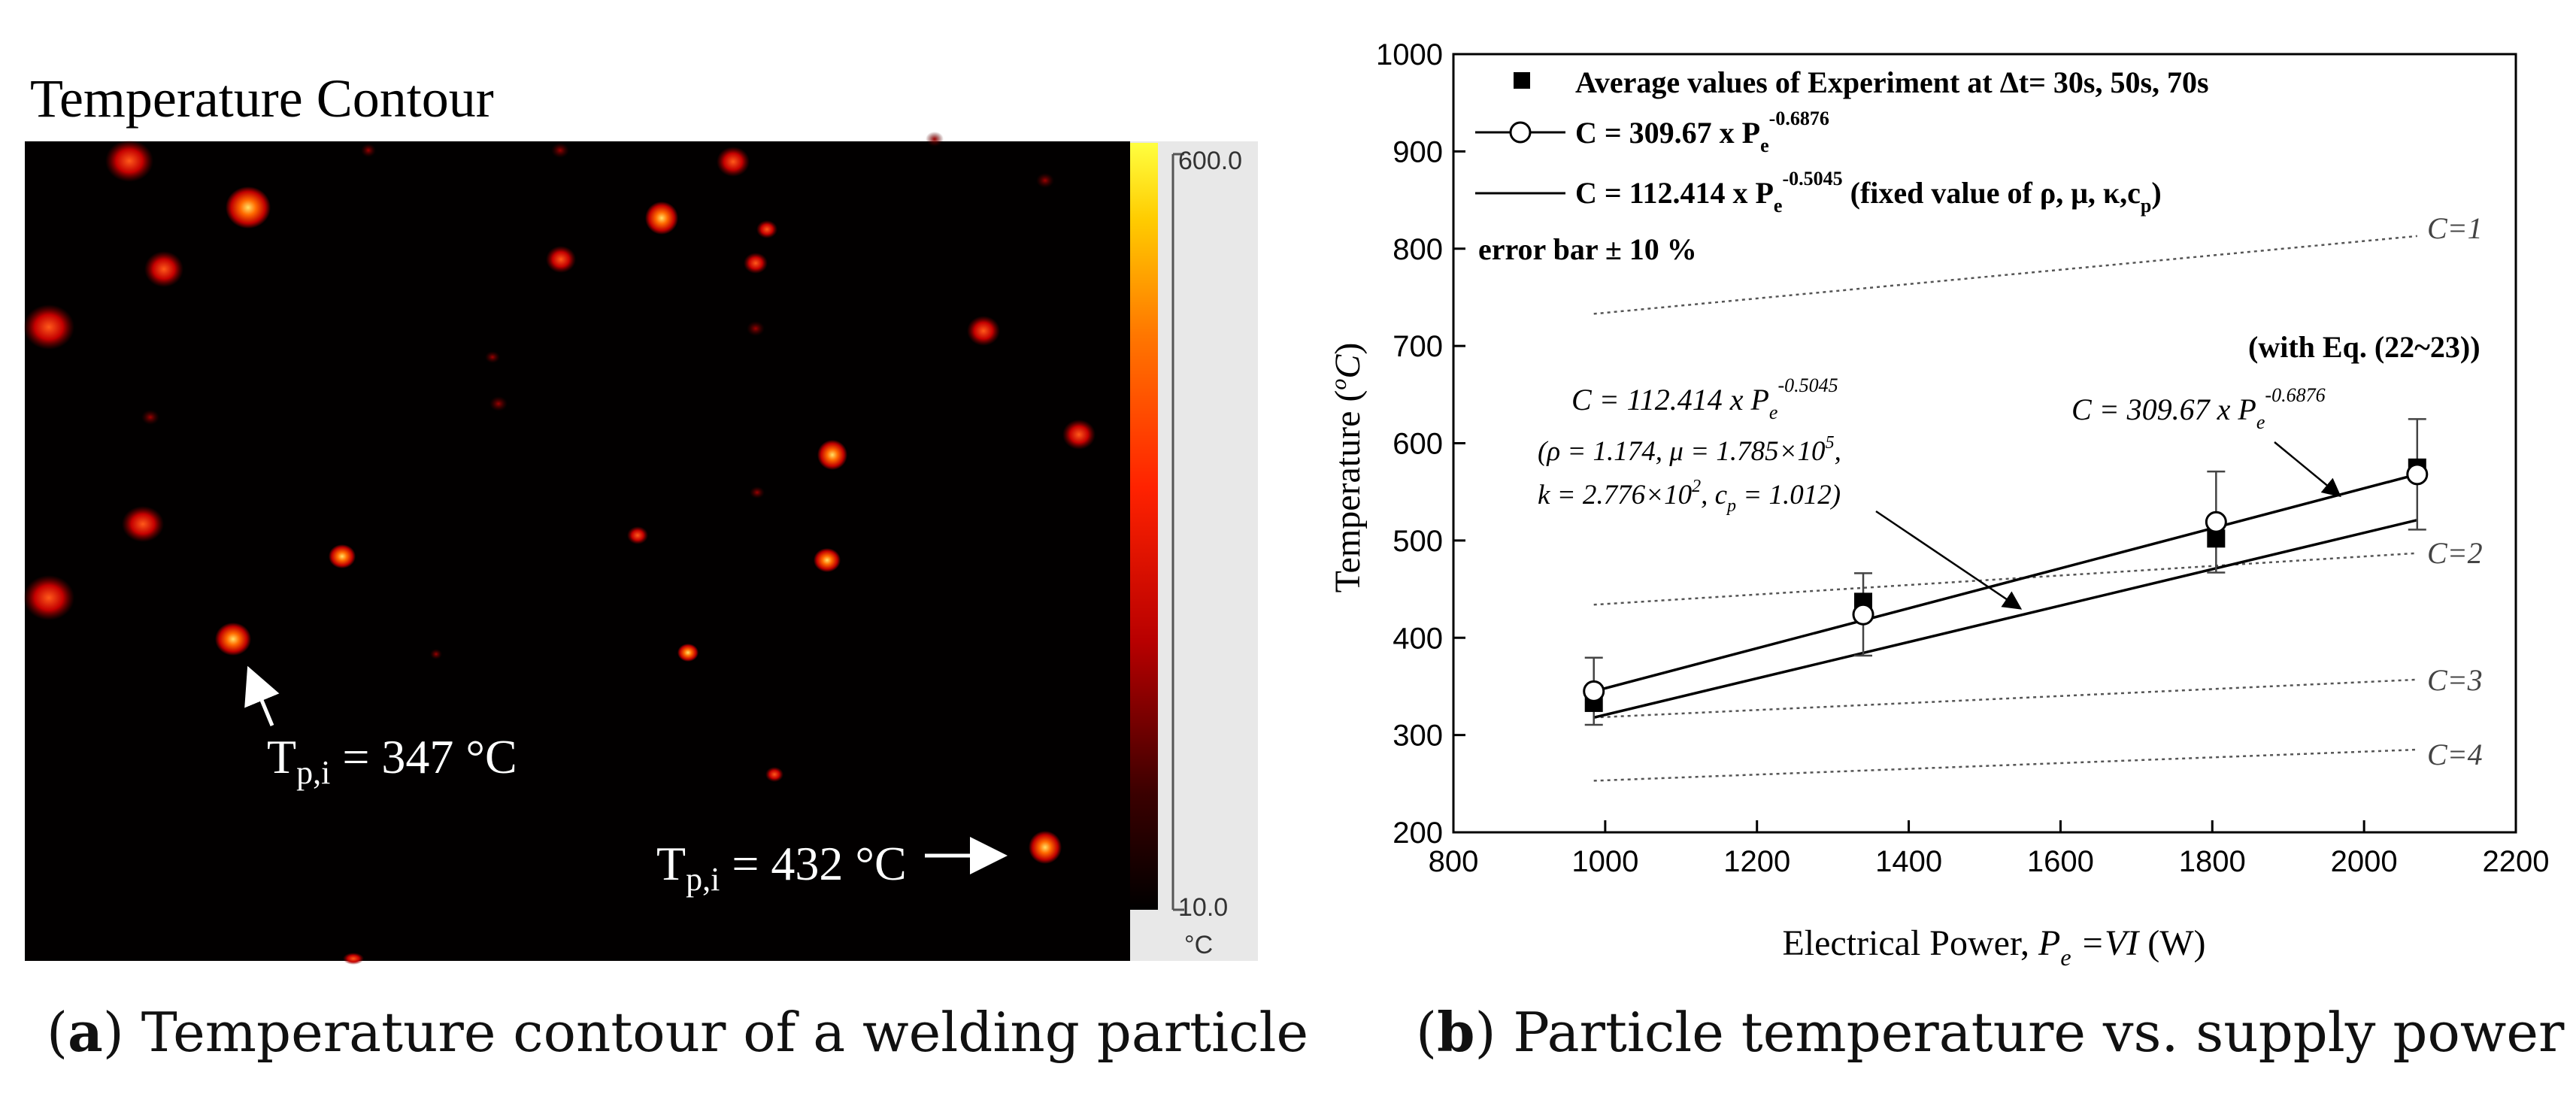  I want to click on y-tick-label: 600, so click(1418, 444).